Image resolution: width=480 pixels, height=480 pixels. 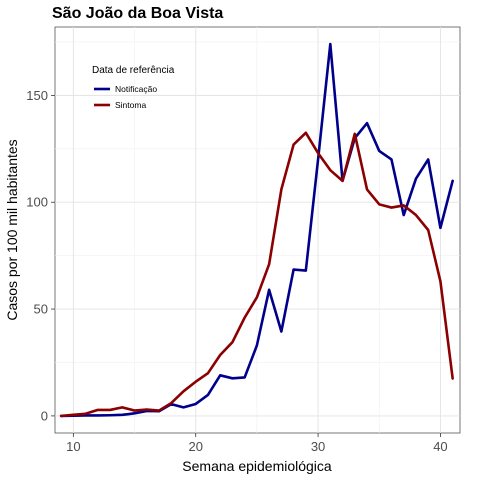 I want to click on legend-items: Notificação Sintoma, so click(x=125, y=97).